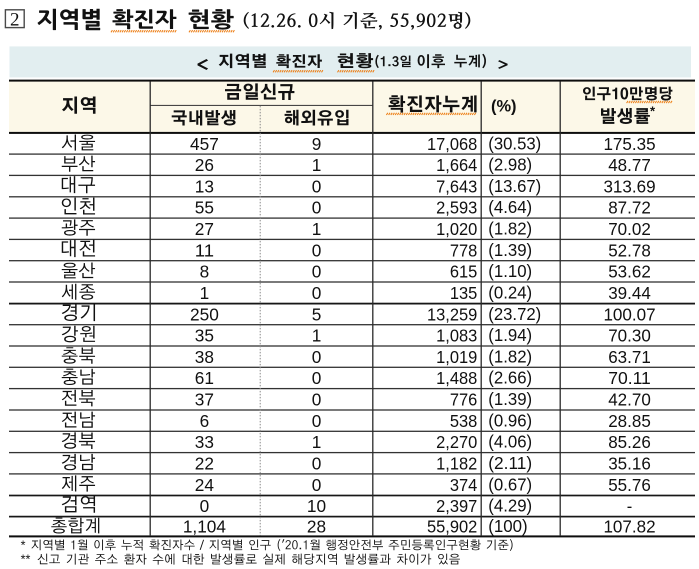  I want to click on svg-text: 55.76, so click(629, 485).